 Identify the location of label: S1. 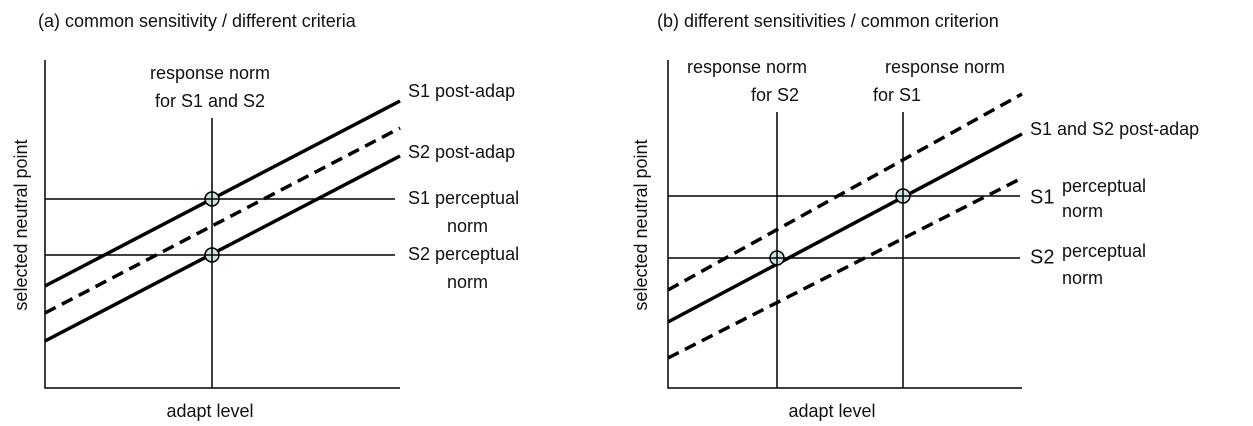
(1042, 197).